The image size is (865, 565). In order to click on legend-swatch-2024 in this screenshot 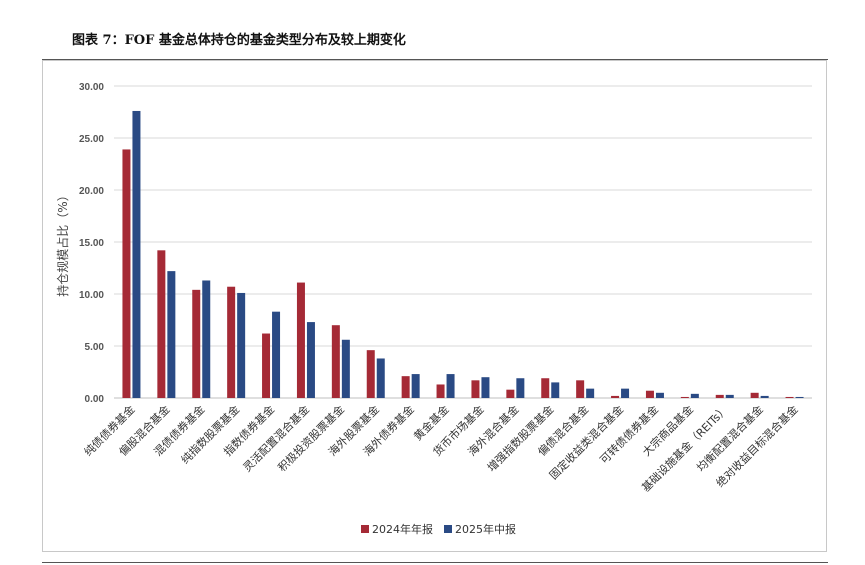, I will do `click(365, 529)`.